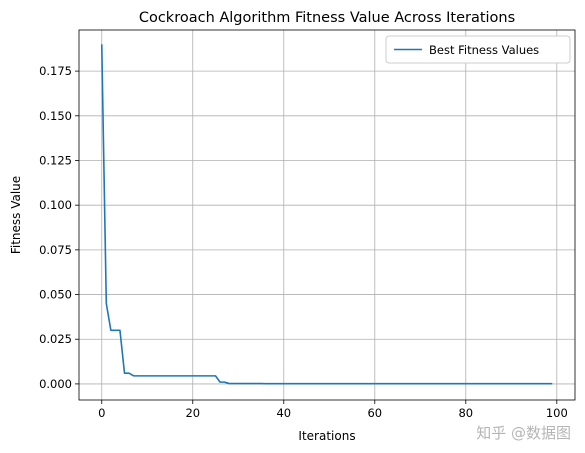 This screenshot has height=453, width=585. I want to click on y-tick-label: 0.075, so click(55, 250).